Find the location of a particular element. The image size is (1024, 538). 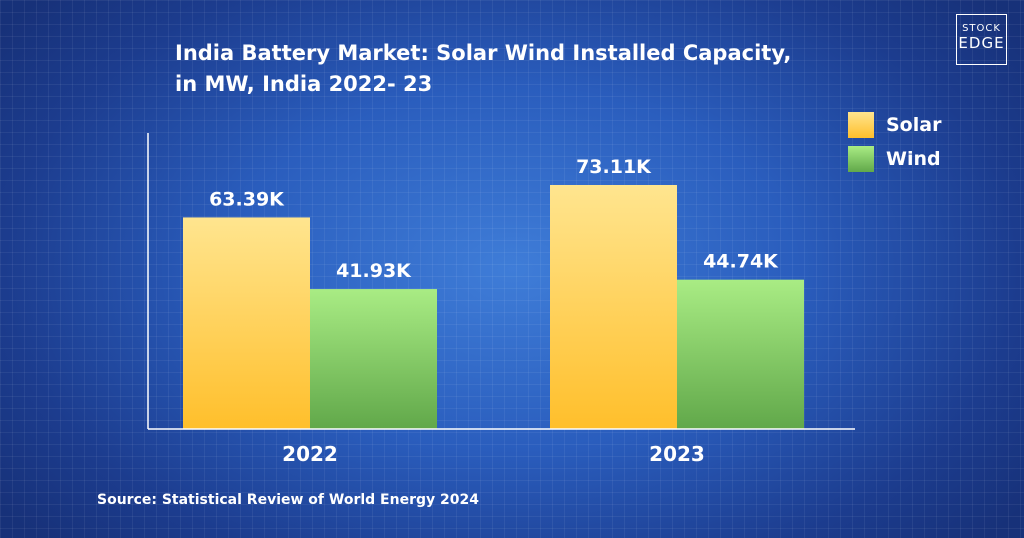

legend-item-solar: Solar is located at coordinates (894, 125).